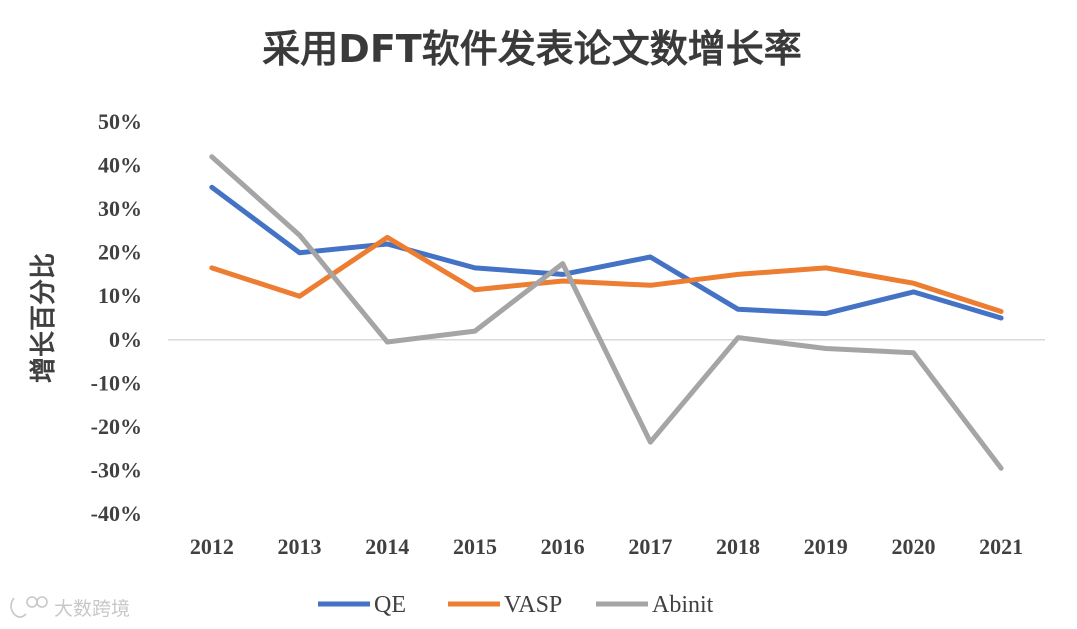 Image resolution: width=1077 pixels, height=629 pixels. What do you see at coordinates (120, 252) in the screenshot?
I see `y-tick-label: 20%` at bounding box center [120, 252].